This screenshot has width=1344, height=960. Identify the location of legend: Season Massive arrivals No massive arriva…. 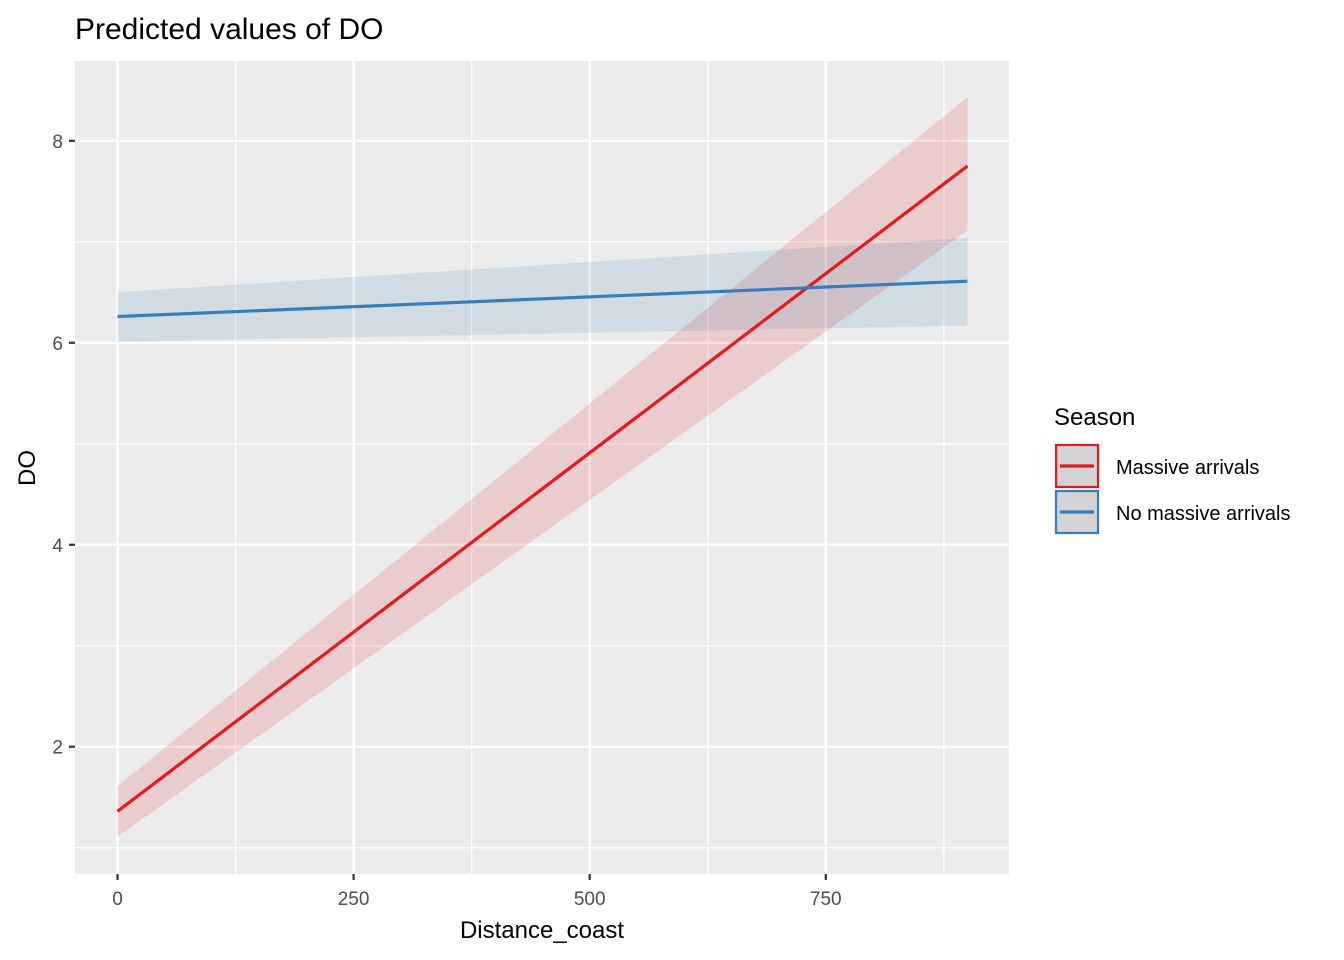
(1172, 469).